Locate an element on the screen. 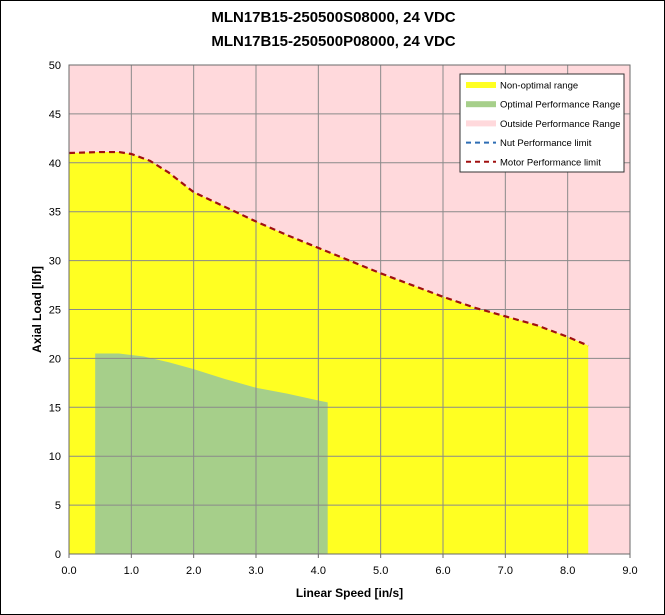 The image size is (665, 615). optimal-performance-area is located at coordinates (211, 453).